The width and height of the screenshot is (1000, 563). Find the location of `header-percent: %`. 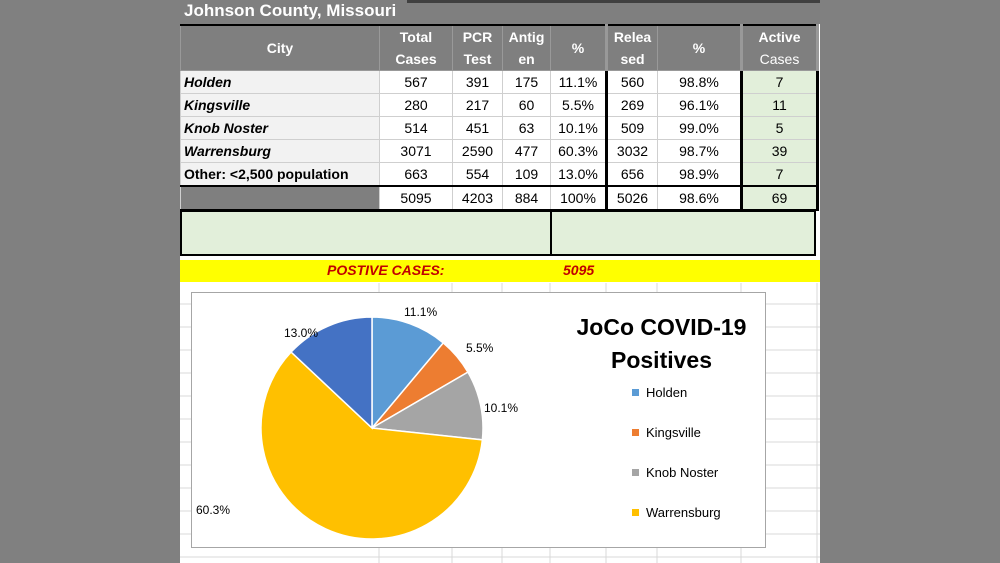

header-percent: % is located at coordinates (579, 47).